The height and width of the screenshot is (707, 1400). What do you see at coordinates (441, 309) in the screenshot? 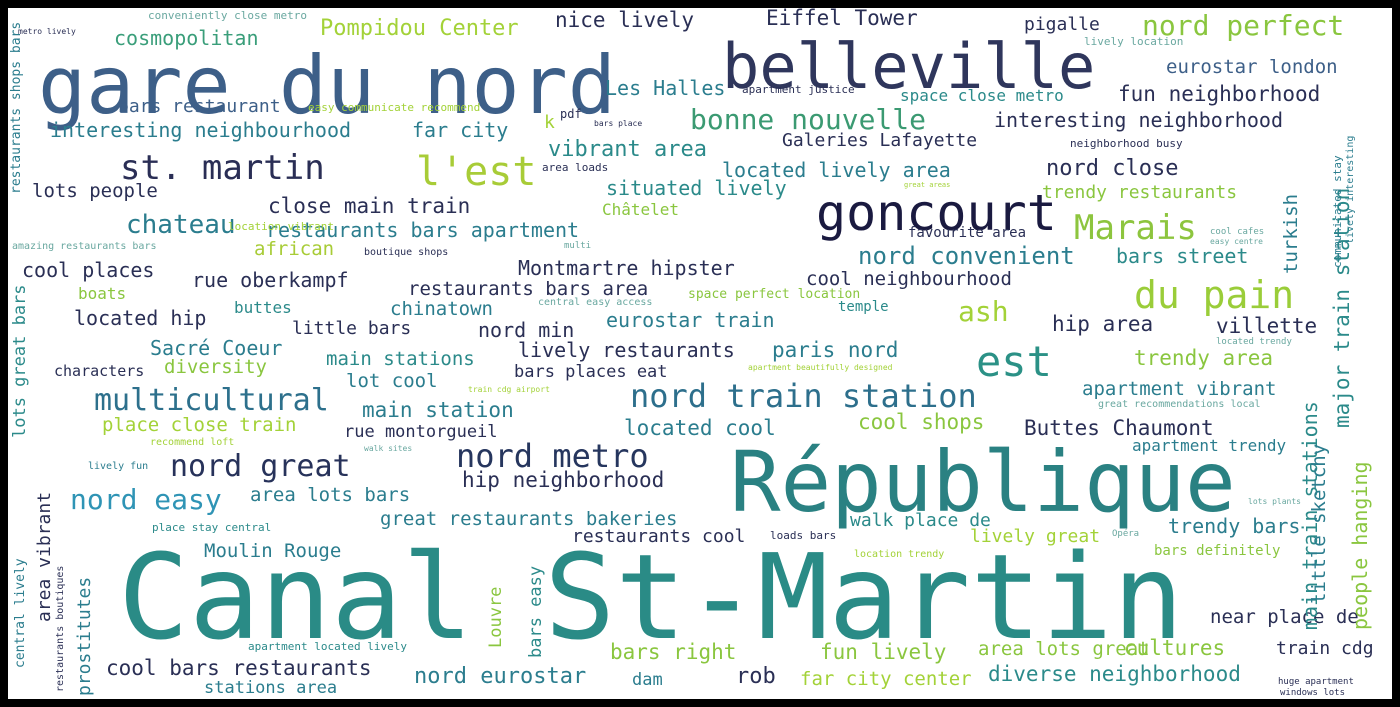
I see `word: chinatown` at bounding box center [441, 309].